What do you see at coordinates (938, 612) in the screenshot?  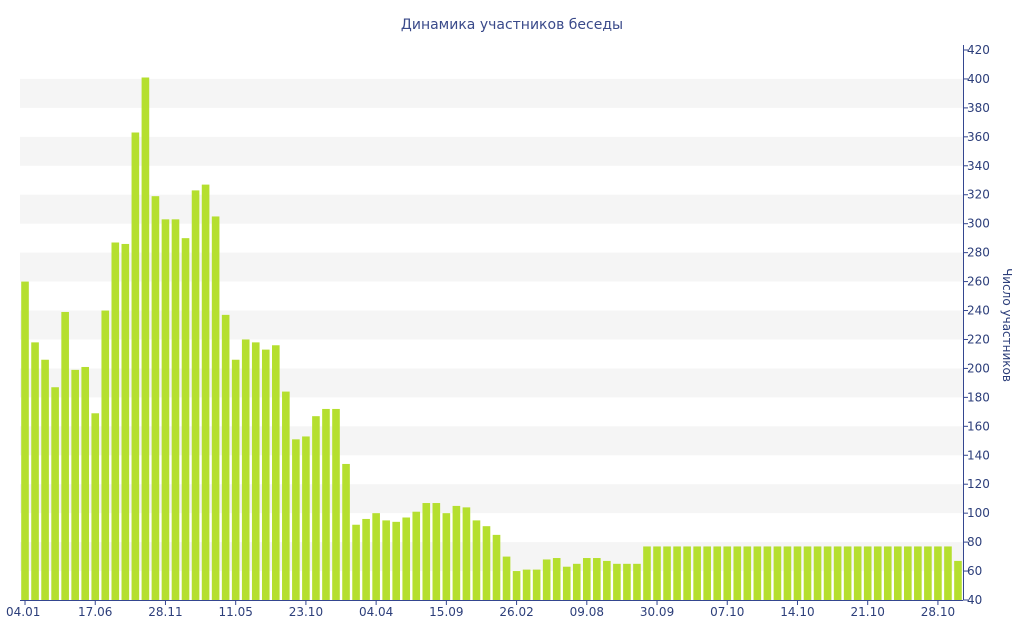 I see `x-tick-label: 28.10` at bounding box center [938, 612].